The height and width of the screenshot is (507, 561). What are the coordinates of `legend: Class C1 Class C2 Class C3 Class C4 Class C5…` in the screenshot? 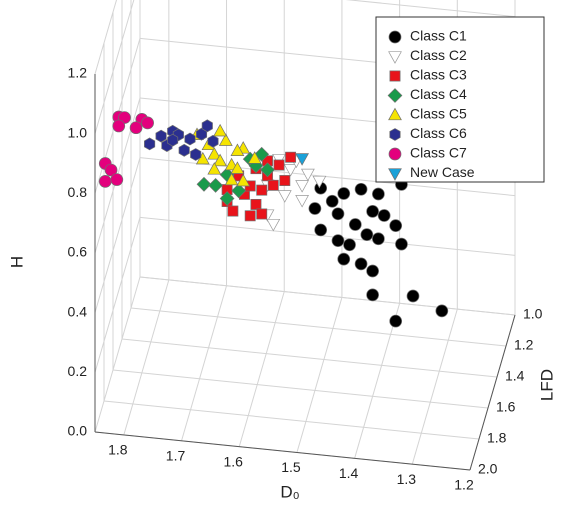 It's located at (460, 99).